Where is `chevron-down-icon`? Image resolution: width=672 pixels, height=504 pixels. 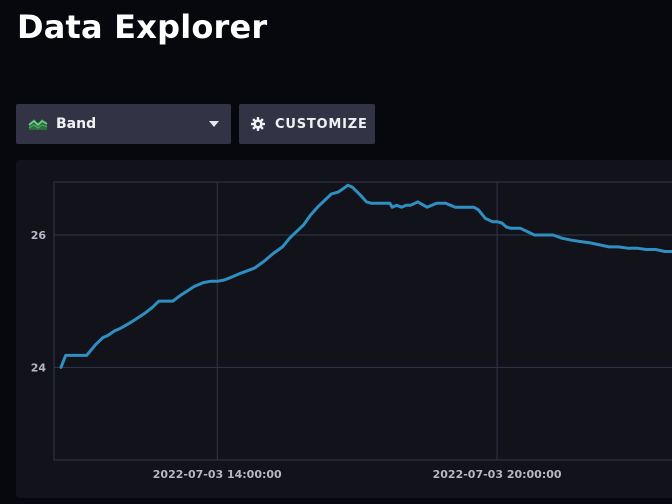
chevron-down-icon is located at coordinates (214, 124).